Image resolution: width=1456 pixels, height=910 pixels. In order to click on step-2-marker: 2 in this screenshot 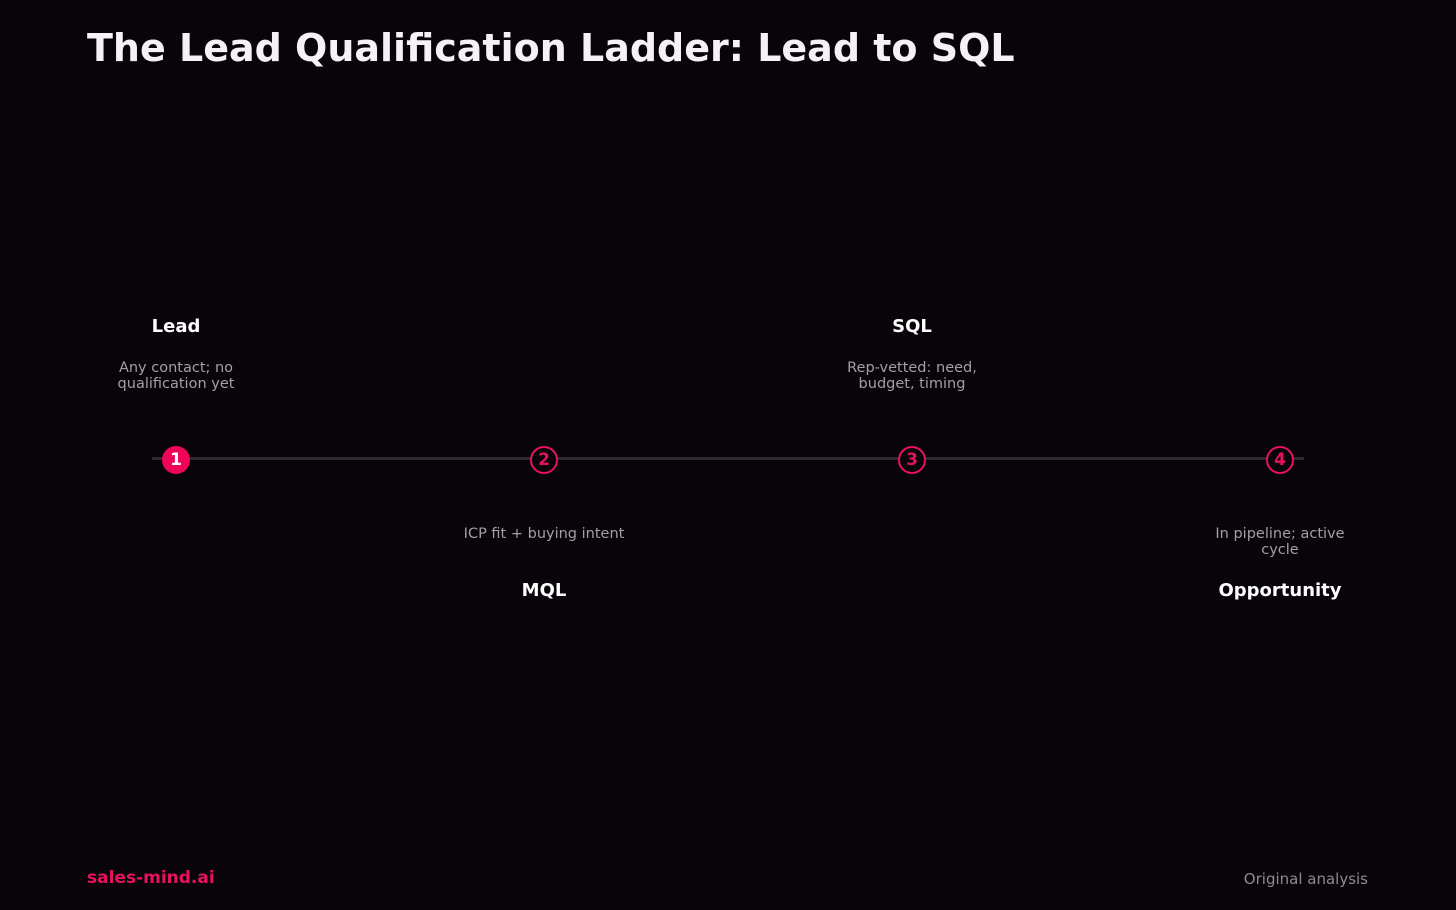, I will do `click(544, 460)`.